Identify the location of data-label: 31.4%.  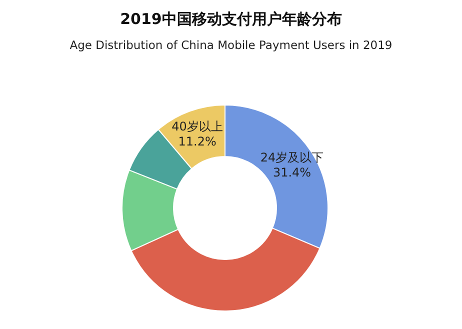
(292, 173).